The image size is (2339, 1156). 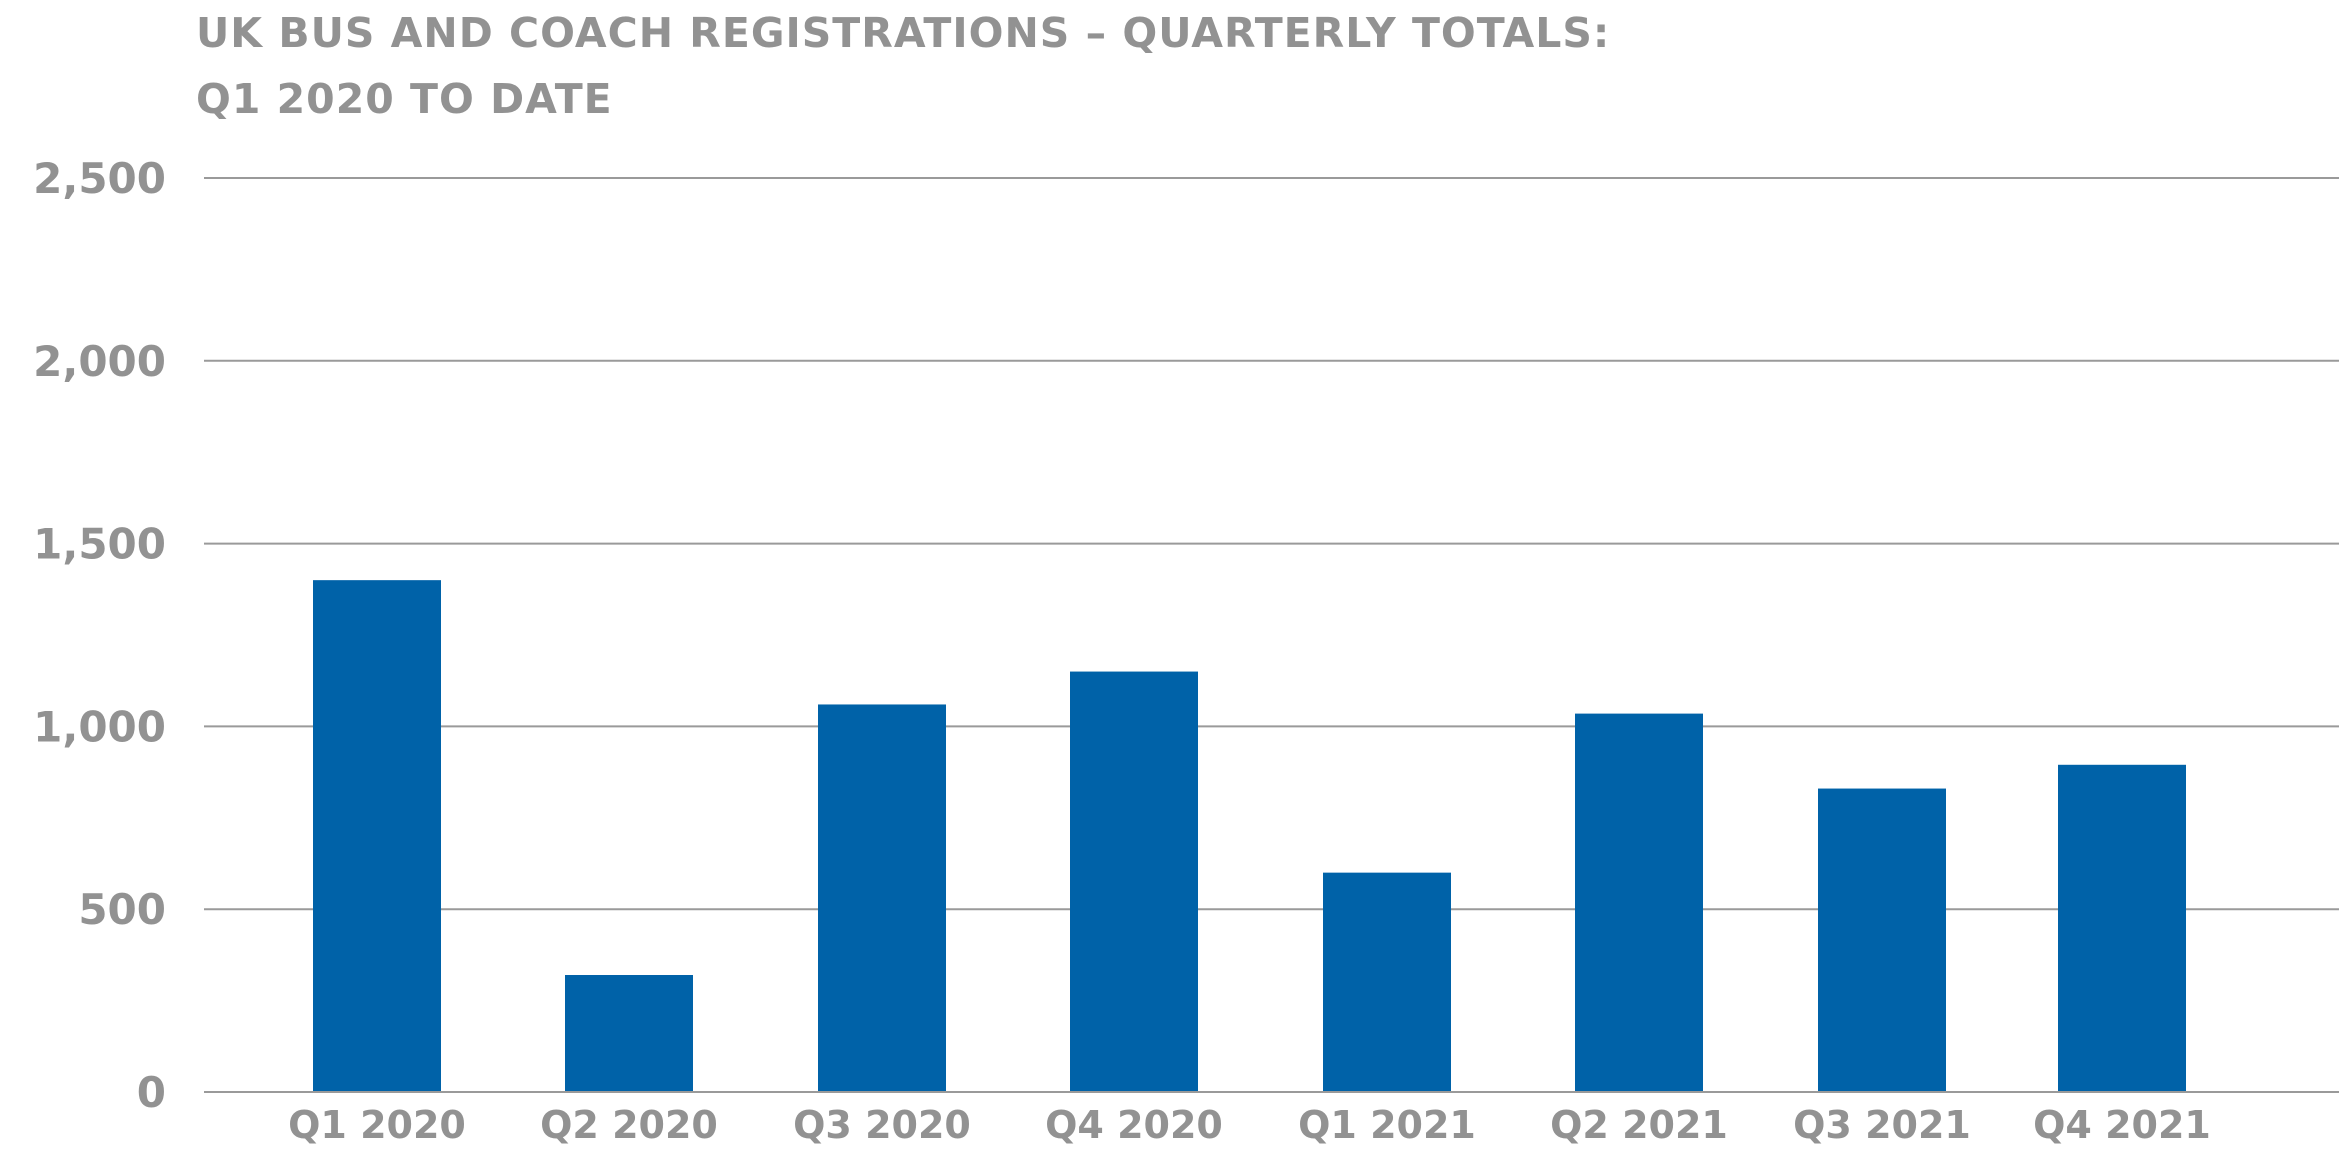 What do you see at coordinates (1387, 1125) in the screenshot?
I see `x-tick-label: Q1 2021` at bounding box center [1387, 1125].